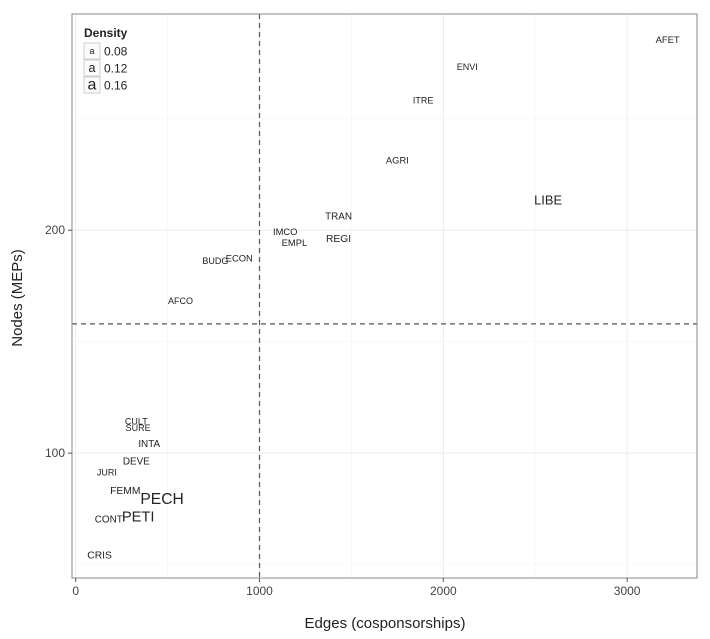  What do you see at coordinates (285, 231) in the screenshot?
I see `point-label-imco: IMCO` at bounding box center [285, 231].